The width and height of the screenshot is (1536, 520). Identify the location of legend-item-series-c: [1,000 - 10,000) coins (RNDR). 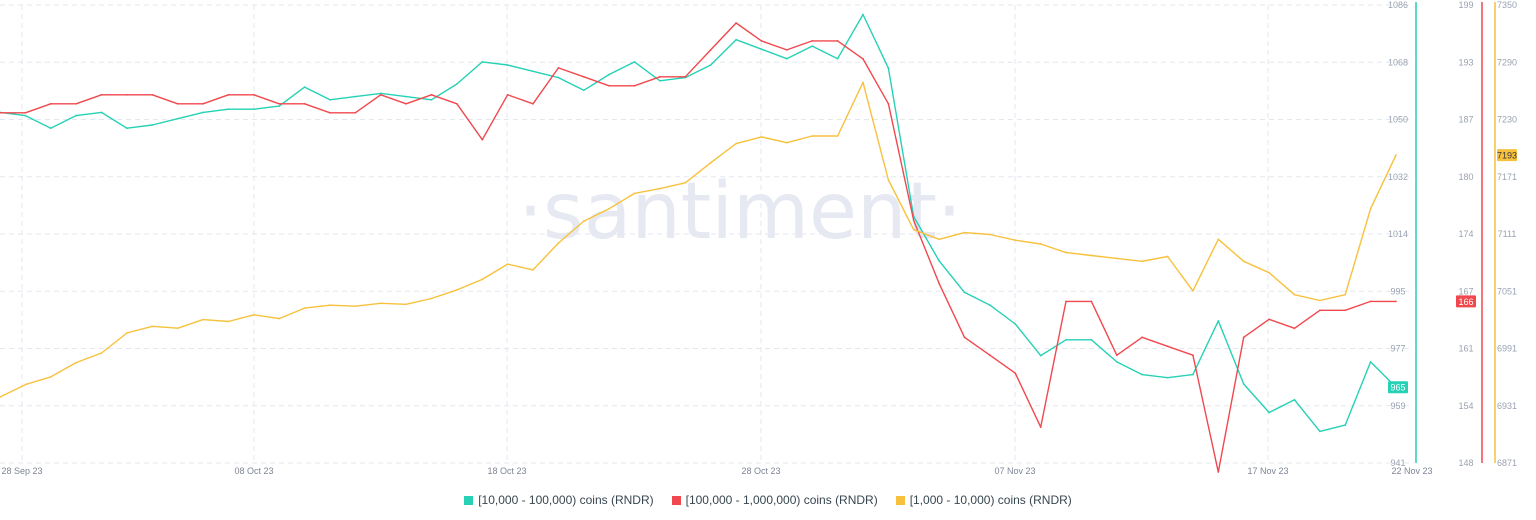
(983, 500).